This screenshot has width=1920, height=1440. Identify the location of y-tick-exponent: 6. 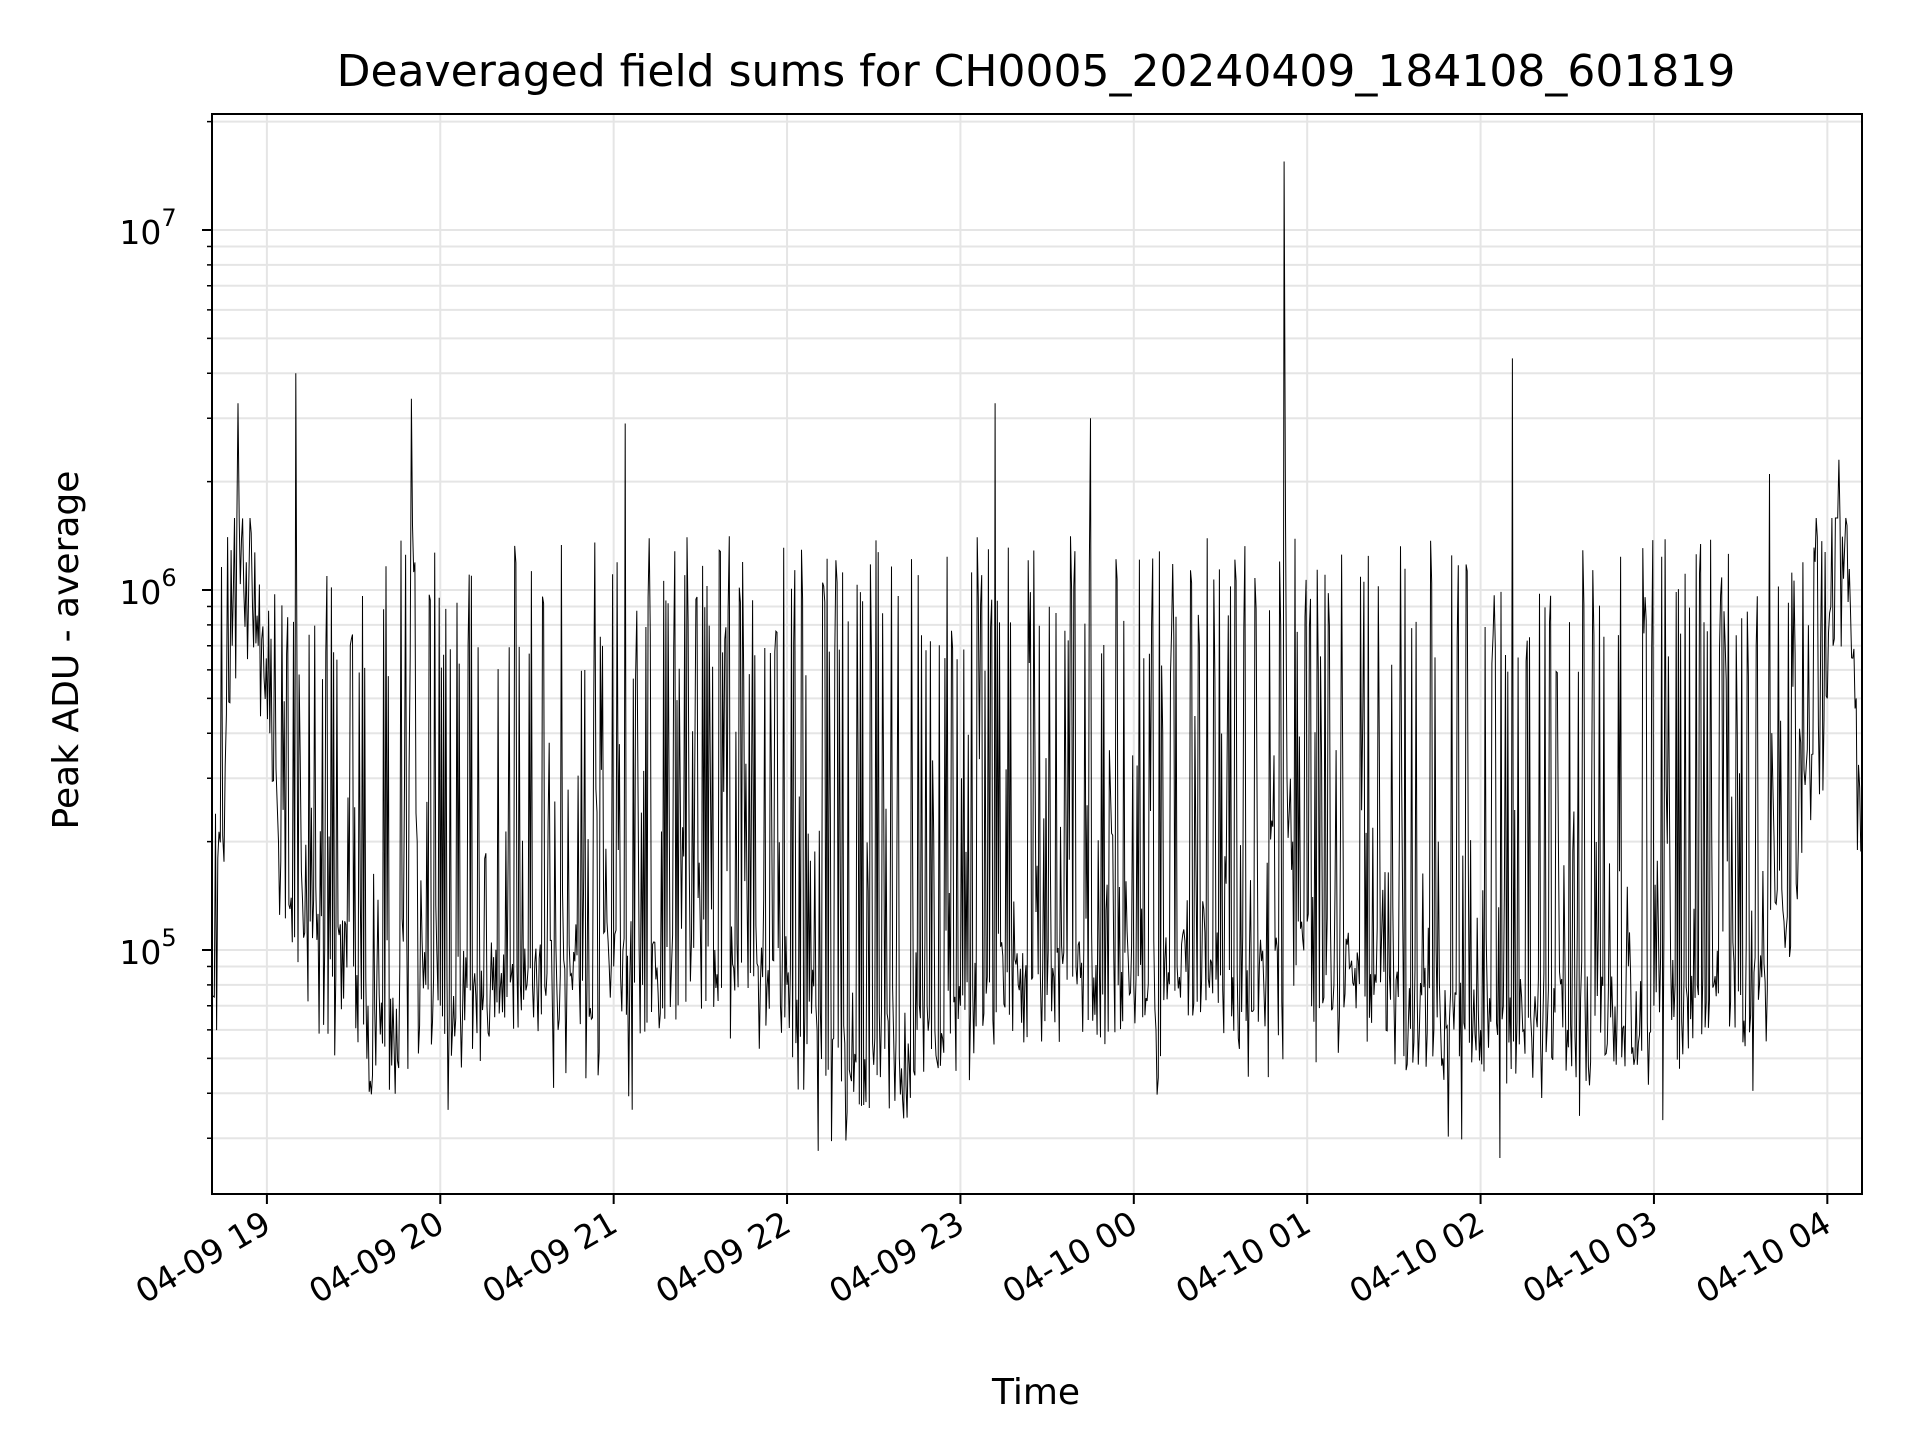
(168, 578).